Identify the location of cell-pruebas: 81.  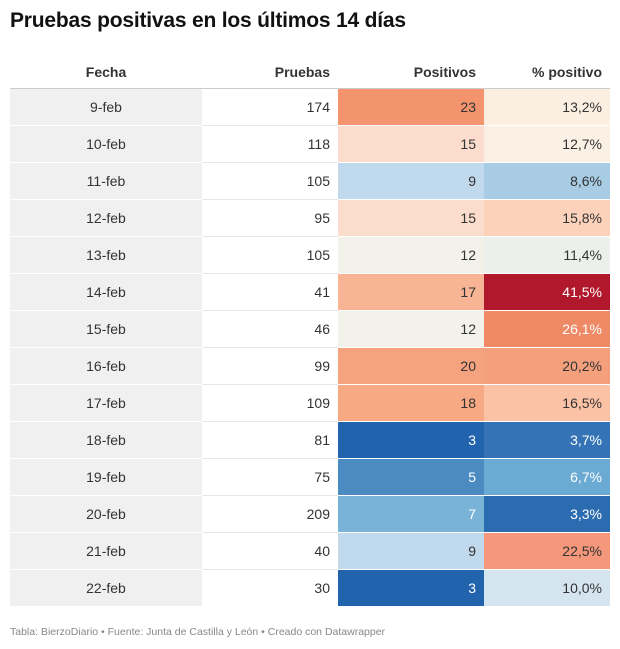
(270, 440).